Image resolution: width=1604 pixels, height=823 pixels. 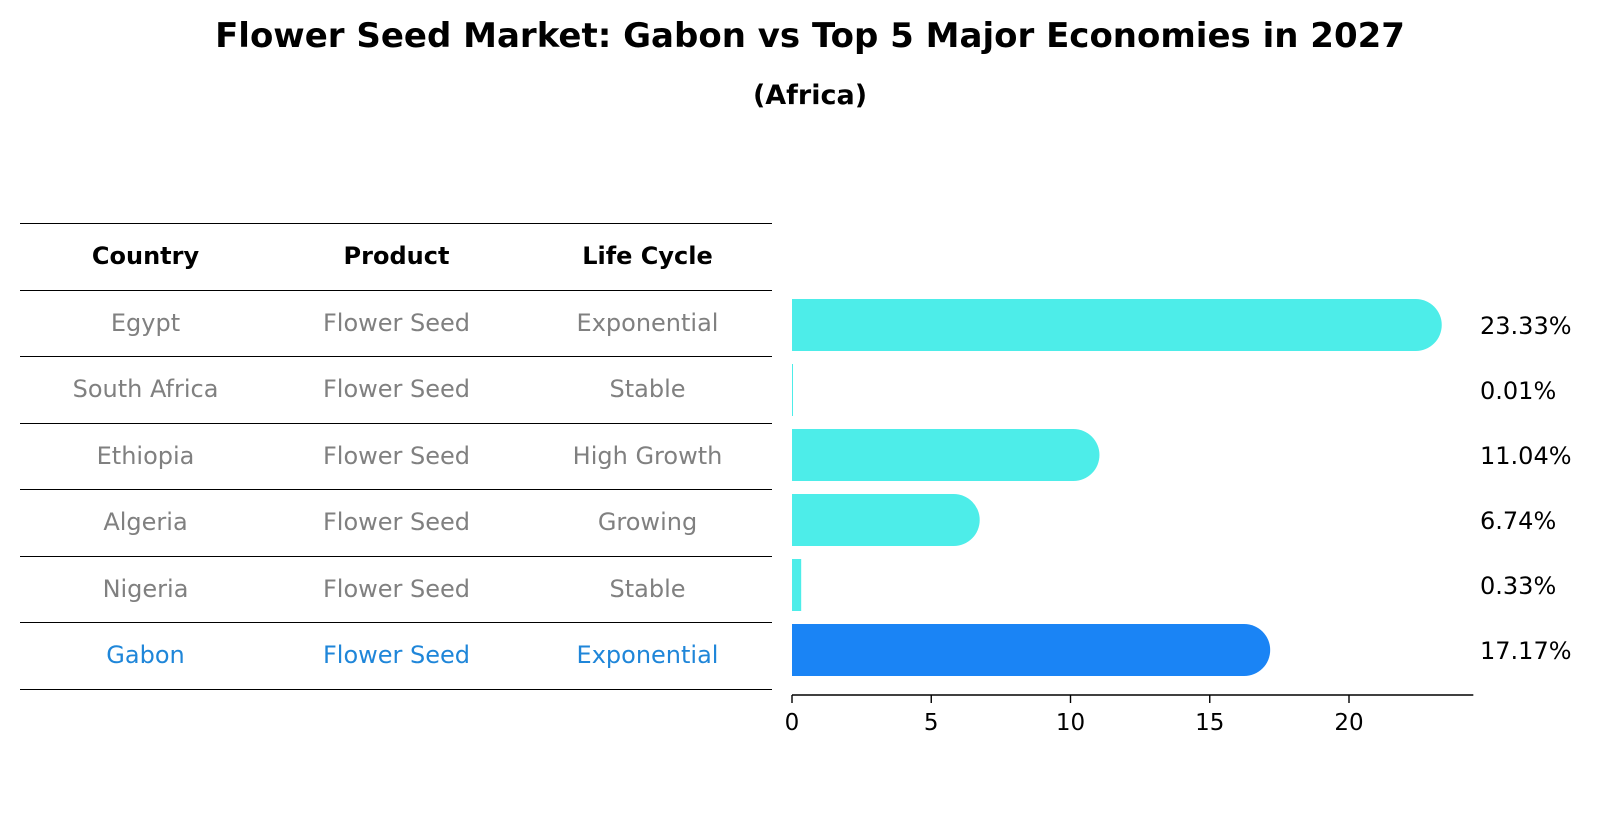 What do you see at coordinates (1031, 650) in the screenshot?
I see `bar-highlight` at bounding box center [1031, 650].